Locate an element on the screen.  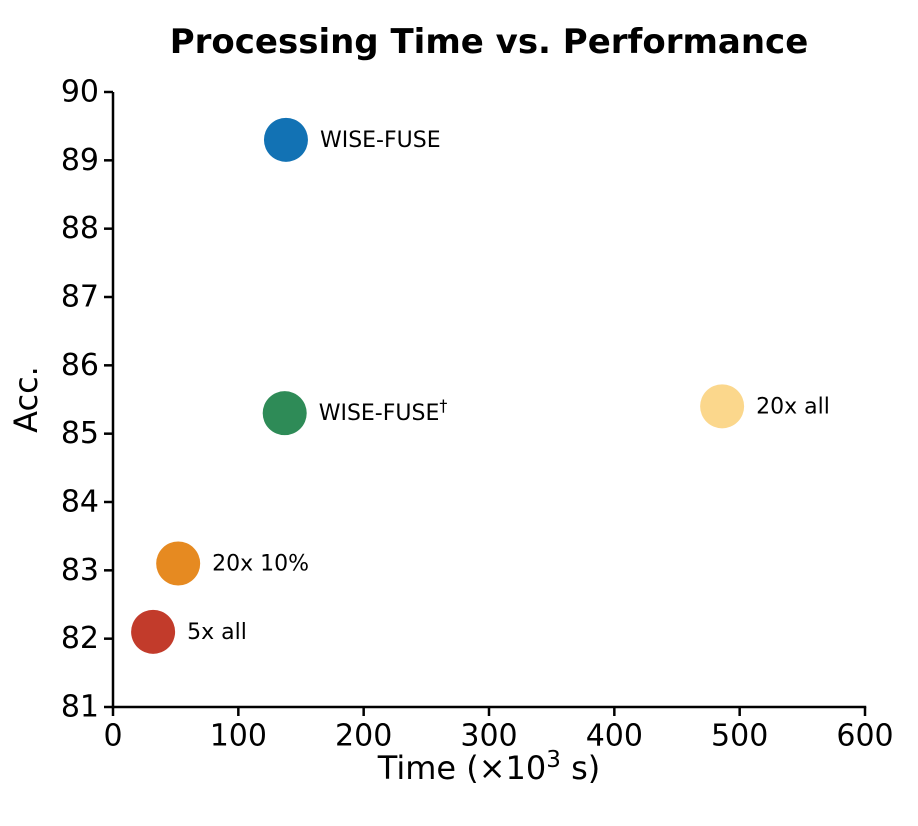
data-point-label: 20x 10% is located at coordinates (260, 563).